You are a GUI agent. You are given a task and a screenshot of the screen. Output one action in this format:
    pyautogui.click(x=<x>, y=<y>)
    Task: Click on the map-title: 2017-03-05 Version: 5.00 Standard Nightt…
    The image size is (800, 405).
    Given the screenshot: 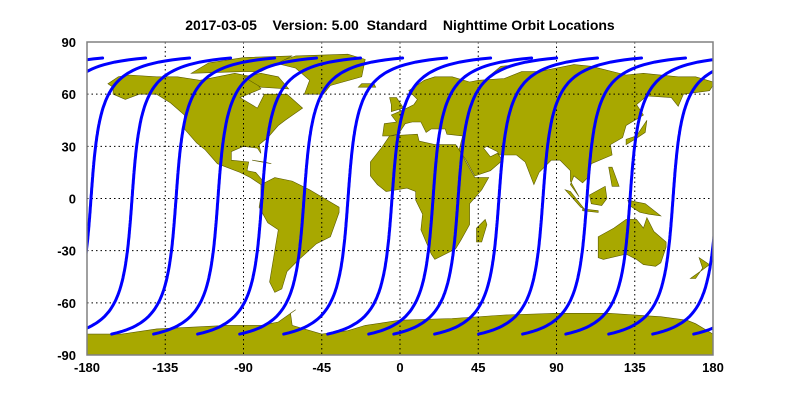 What is the action you would take?
    pyautogui.click(x=400, y=25)
    